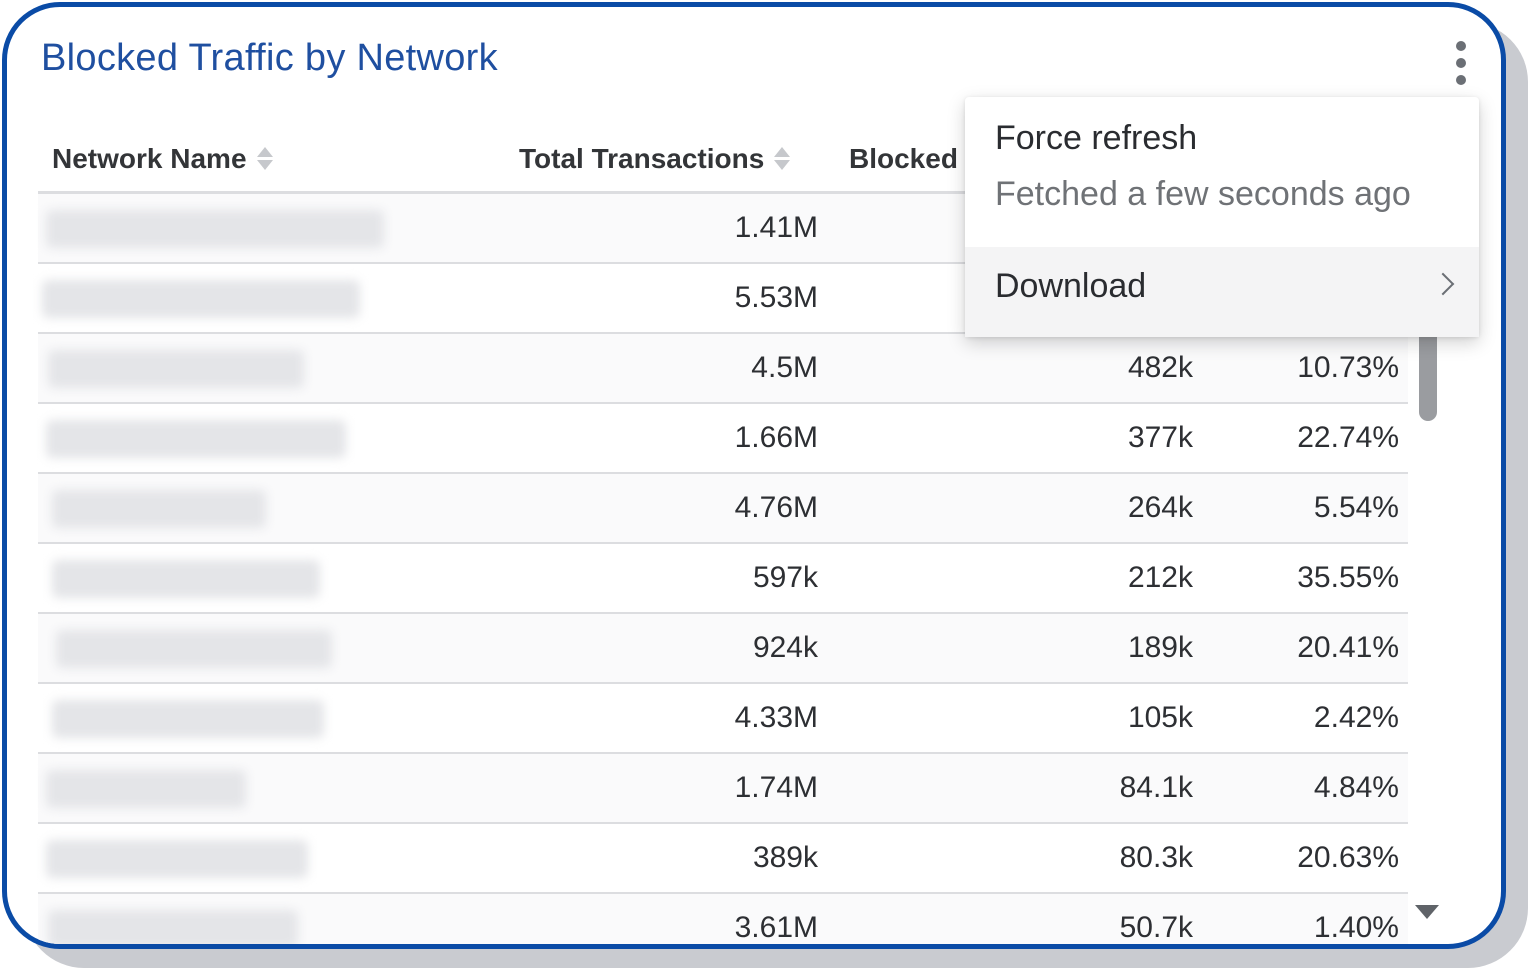 Image resolution: width=1529 pixels, height=970 pixels. What do you see at coordinates (776, 717) in the screenshot?
I see `total-transactions-cell: 4.33M` at bounding box center [776, 717].